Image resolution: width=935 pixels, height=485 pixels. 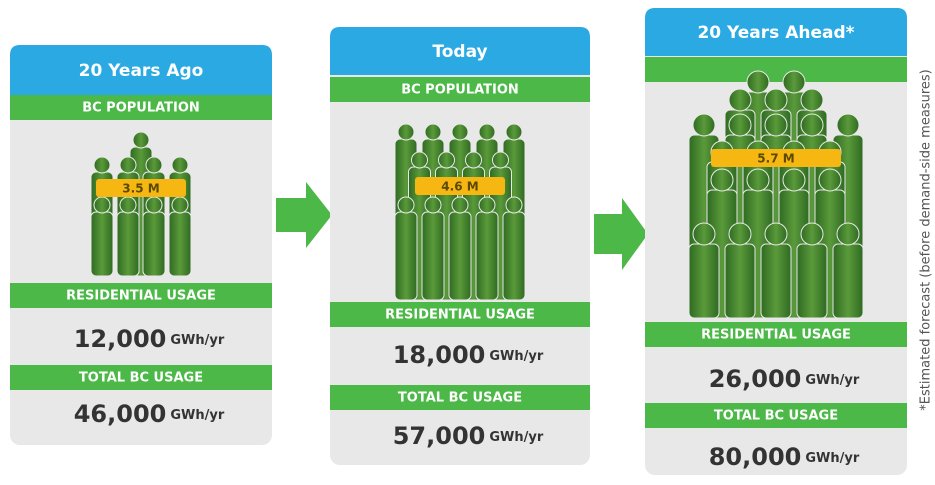 I want to click on usage-value: 46,000 GWh/yr, so click(x=149, y=414).